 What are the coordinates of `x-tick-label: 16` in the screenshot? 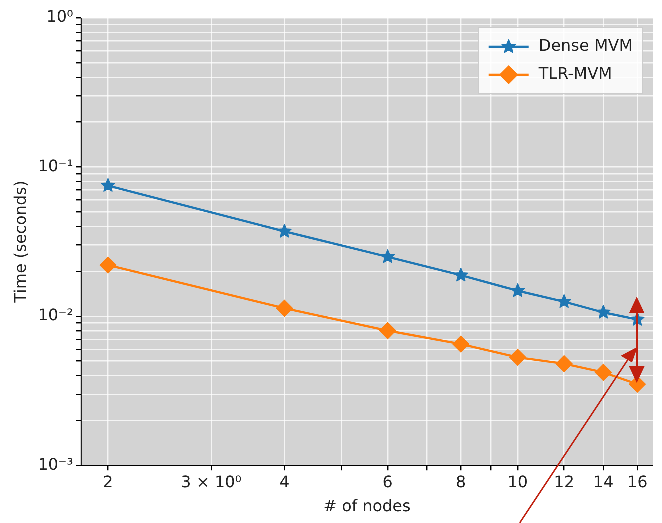 It's located at (637, 482).